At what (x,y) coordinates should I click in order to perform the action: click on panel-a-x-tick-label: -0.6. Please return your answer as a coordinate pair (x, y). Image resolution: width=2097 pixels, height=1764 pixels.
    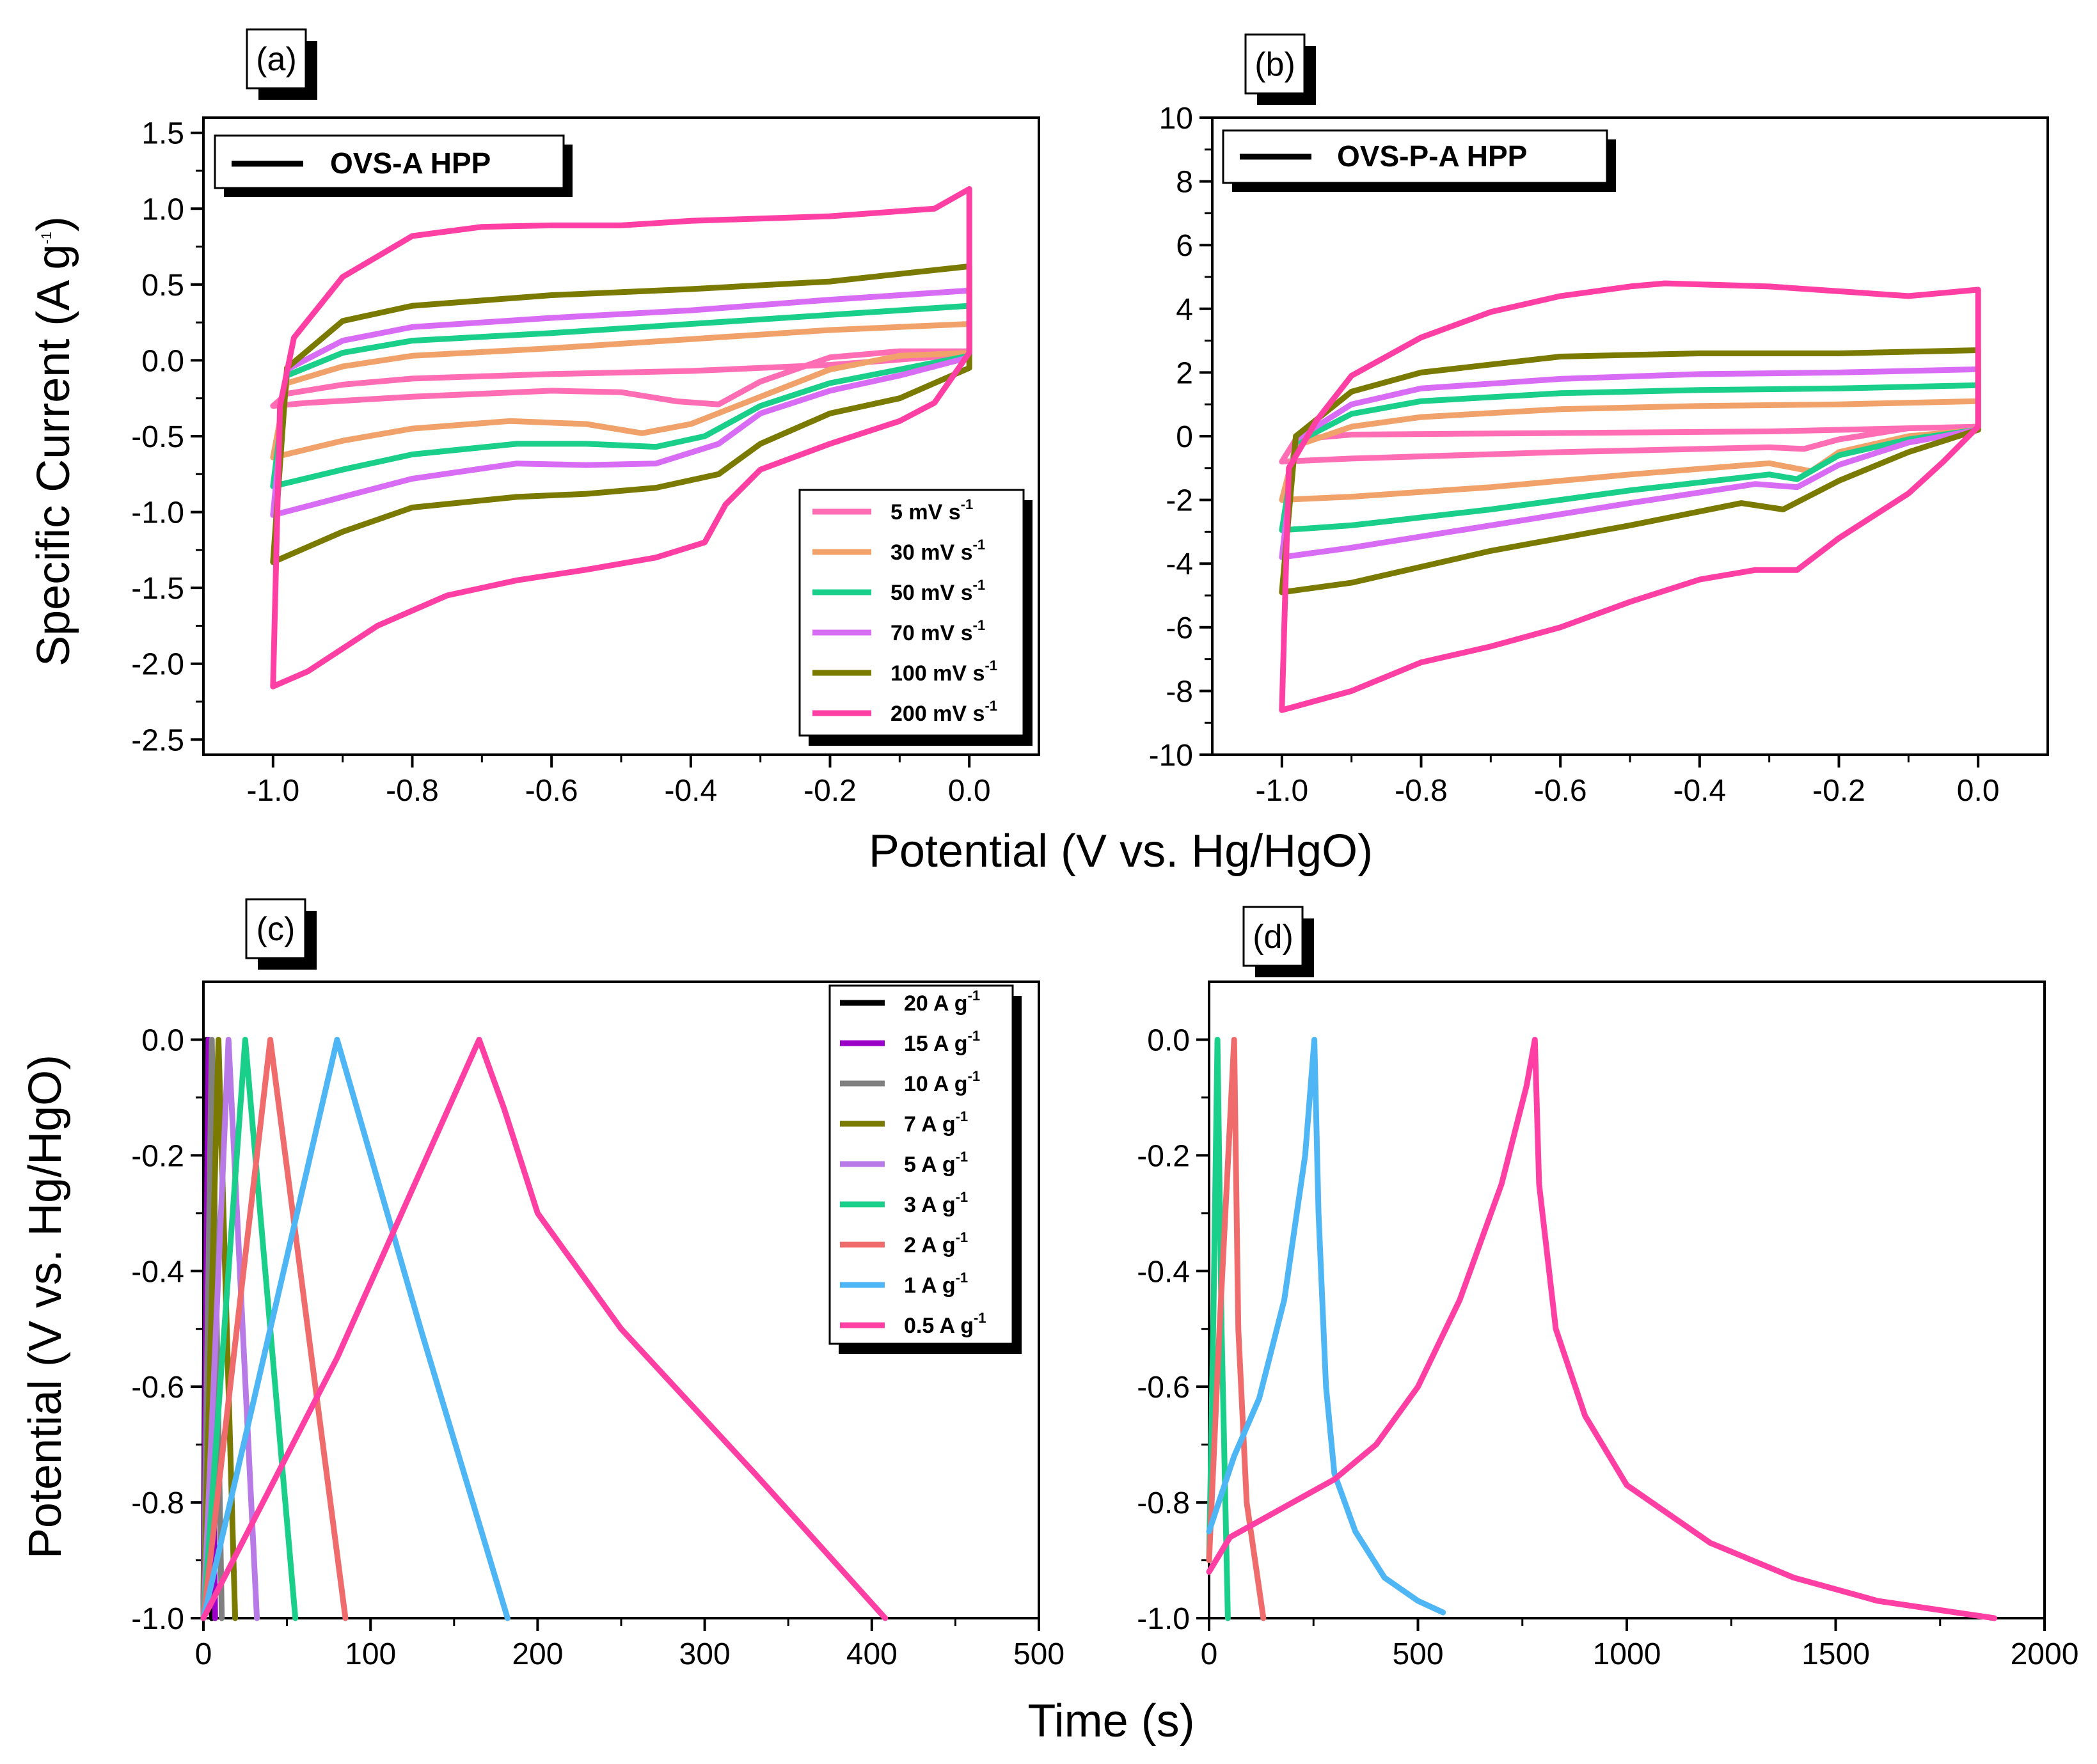
    Looking at the image, I should click on (551, 791).